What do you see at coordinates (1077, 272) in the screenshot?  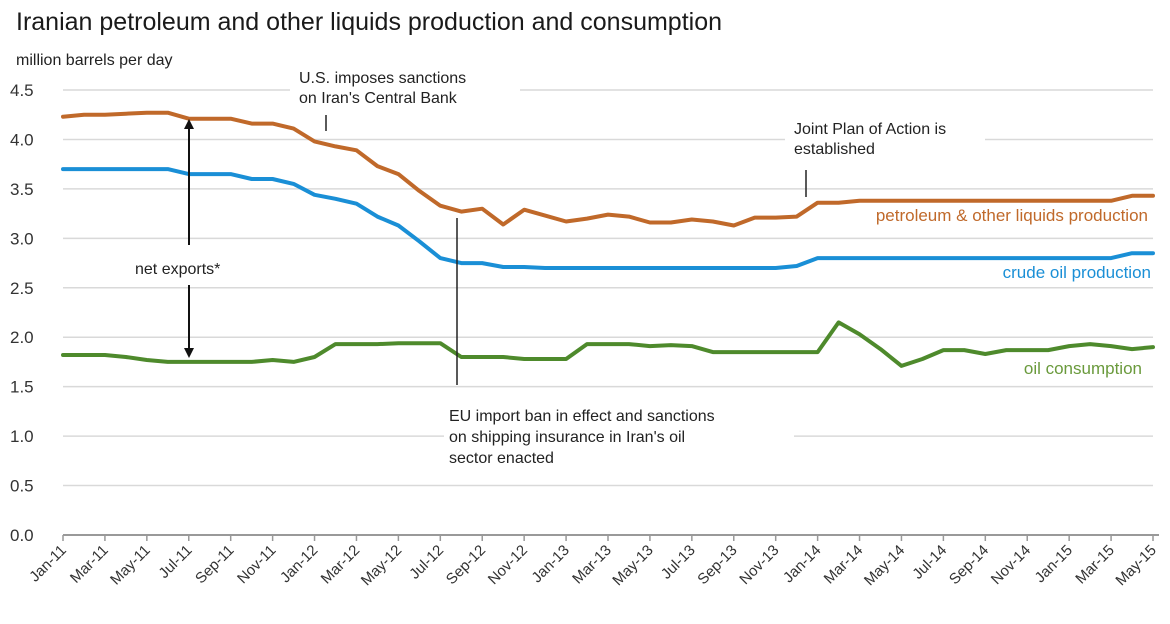 I see `series-label-crude: crude oil production` at bounding box center [1077, 272].